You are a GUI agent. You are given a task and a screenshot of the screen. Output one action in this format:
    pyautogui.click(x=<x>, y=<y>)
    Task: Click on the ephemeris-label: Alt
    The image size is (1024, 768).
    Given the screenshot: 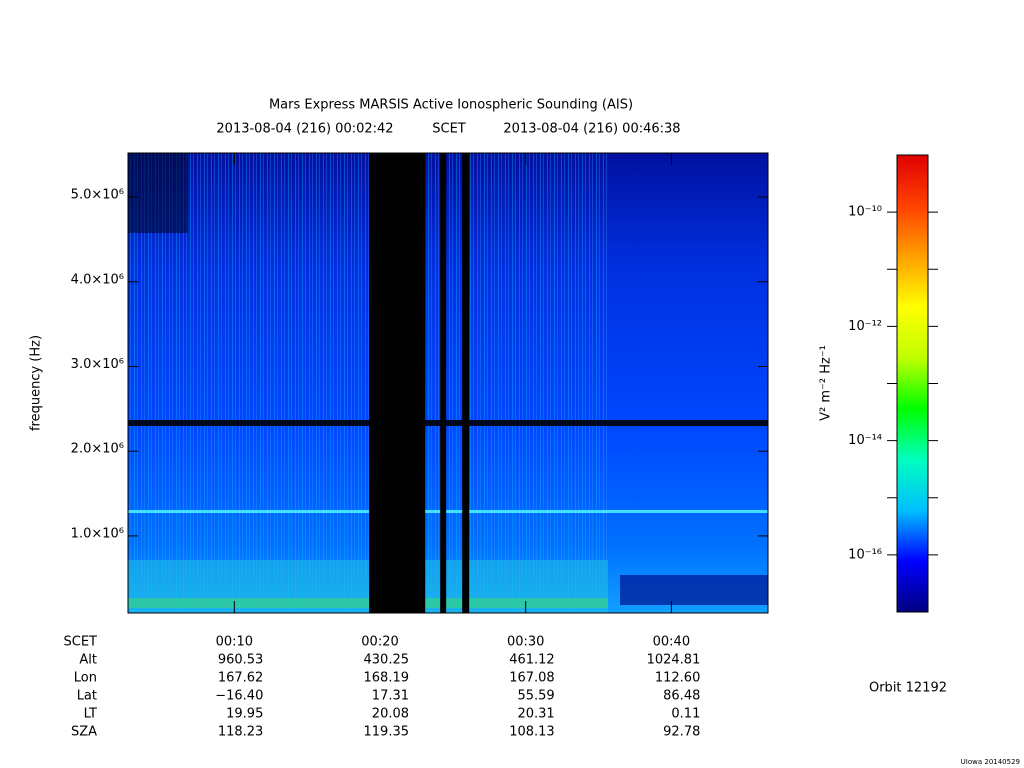 What is the action you would take?
    pyautogui.click(x=88, y=660)
    